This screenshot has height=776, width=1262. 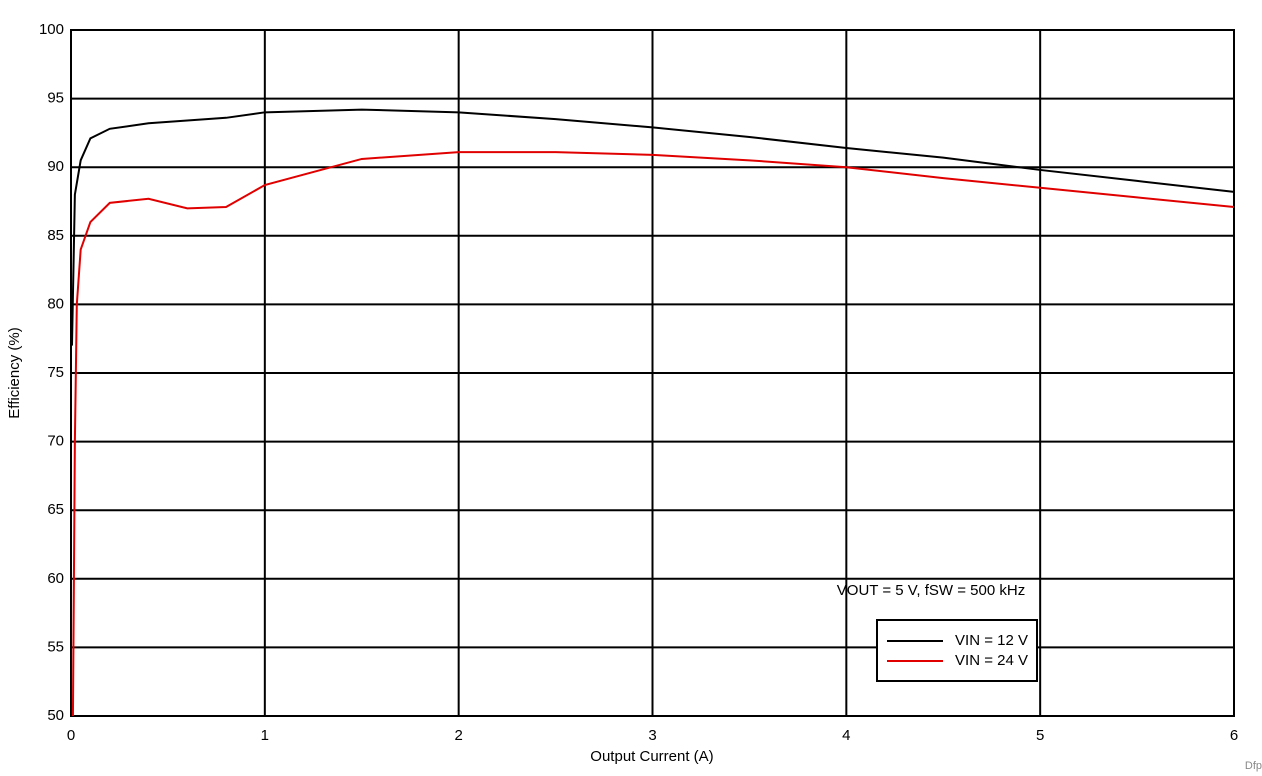 What do you see at coordinates (55, 303) in the screenshot?
I see `y-tick-label: 80` at bounding box center [55, 303].